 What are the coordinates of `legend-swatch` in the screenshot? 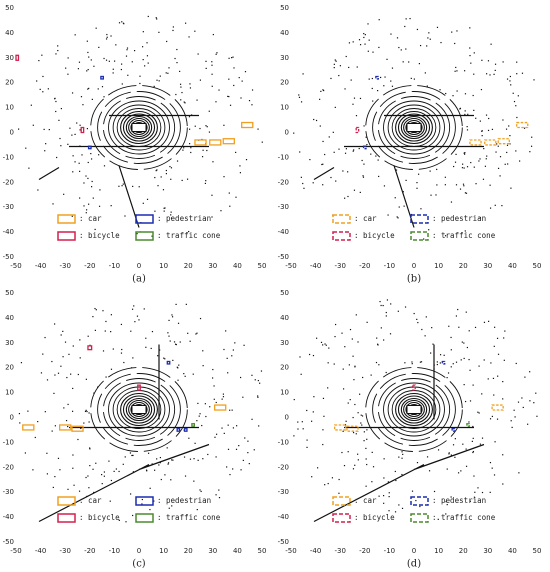 It's located at (419, 518).